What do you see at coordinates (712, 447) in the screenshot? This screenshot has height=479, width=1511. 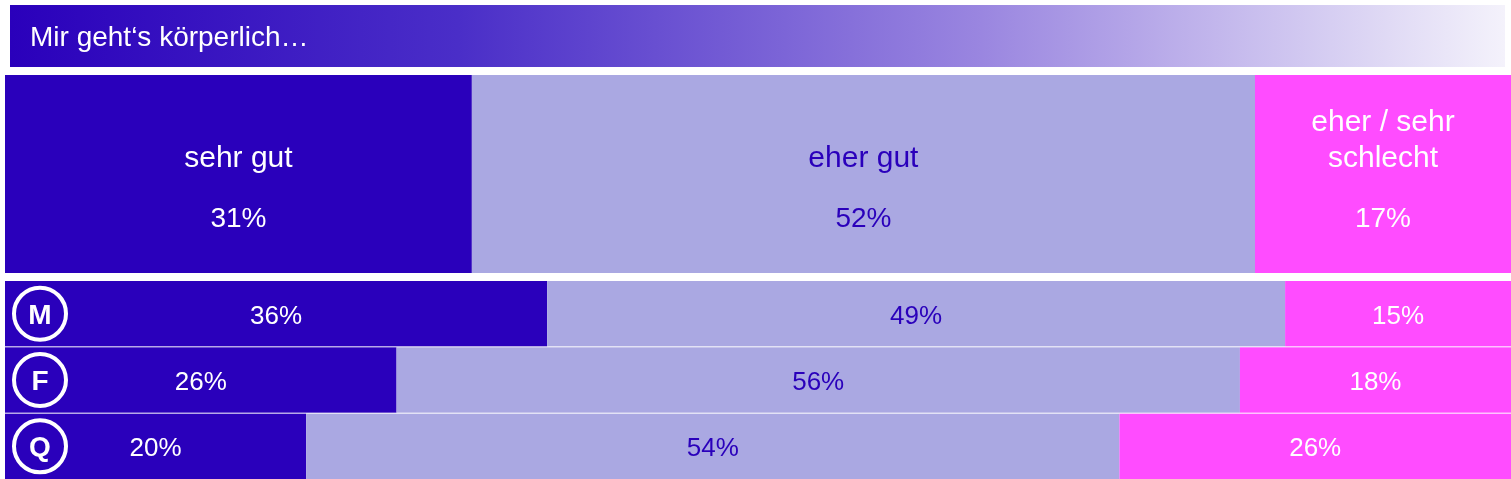 I see `data-label: 54%` at bounding box center [712, 447].